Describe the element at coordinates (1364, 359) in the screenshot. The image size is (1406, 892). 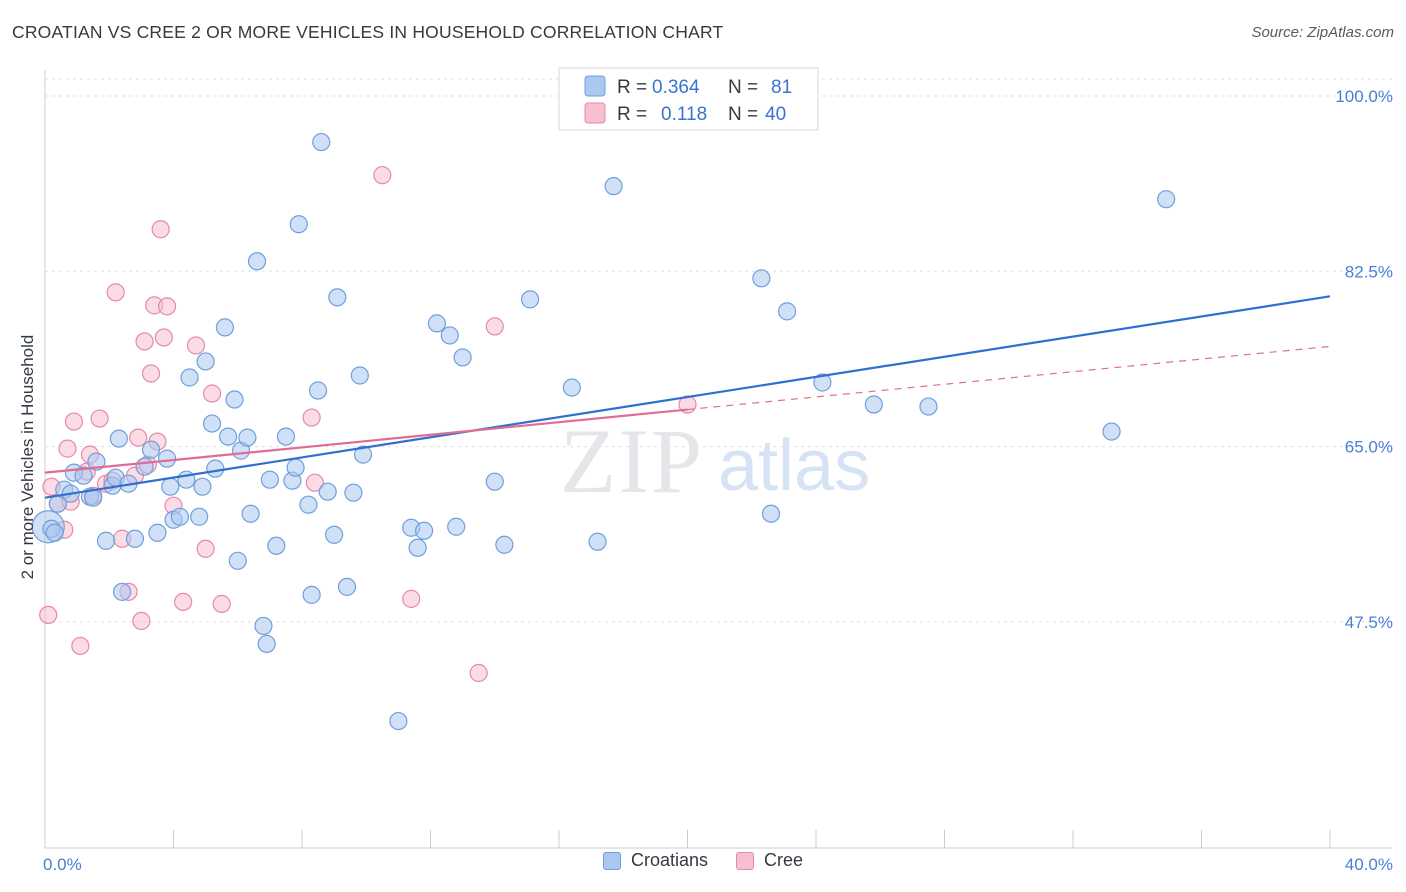
I see `y-tick-labels: 100.0% 82.5% 65.0% 47.5%` at that location.